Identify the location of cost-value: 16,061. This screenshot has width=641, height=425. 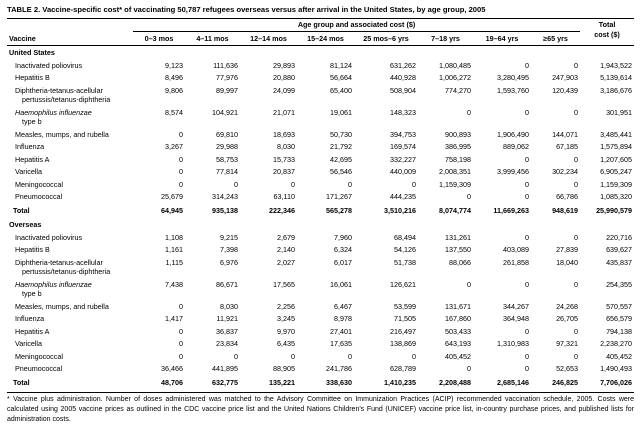
(341, 284).